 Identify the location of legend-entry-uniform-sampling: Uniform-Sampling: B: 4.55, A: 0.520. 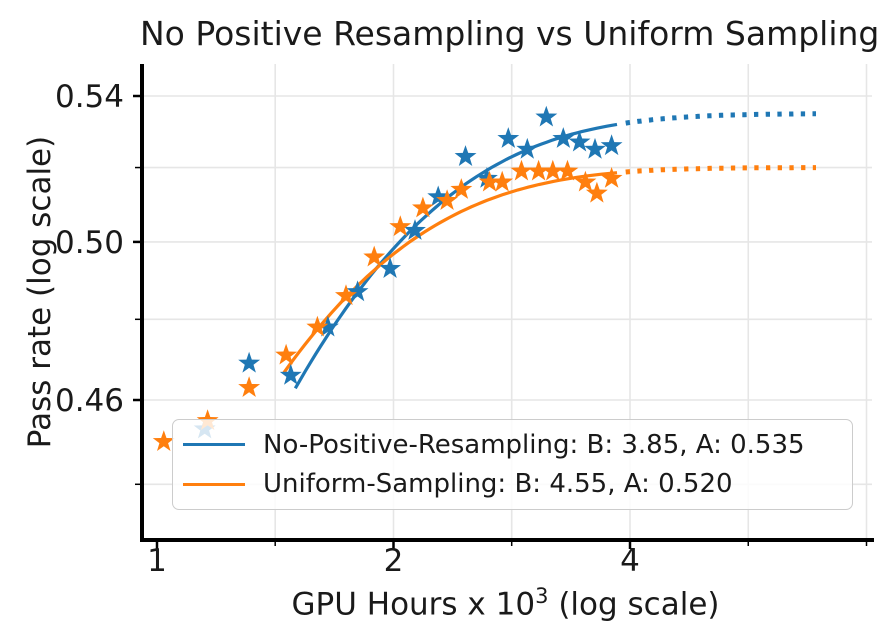
(517, 484).